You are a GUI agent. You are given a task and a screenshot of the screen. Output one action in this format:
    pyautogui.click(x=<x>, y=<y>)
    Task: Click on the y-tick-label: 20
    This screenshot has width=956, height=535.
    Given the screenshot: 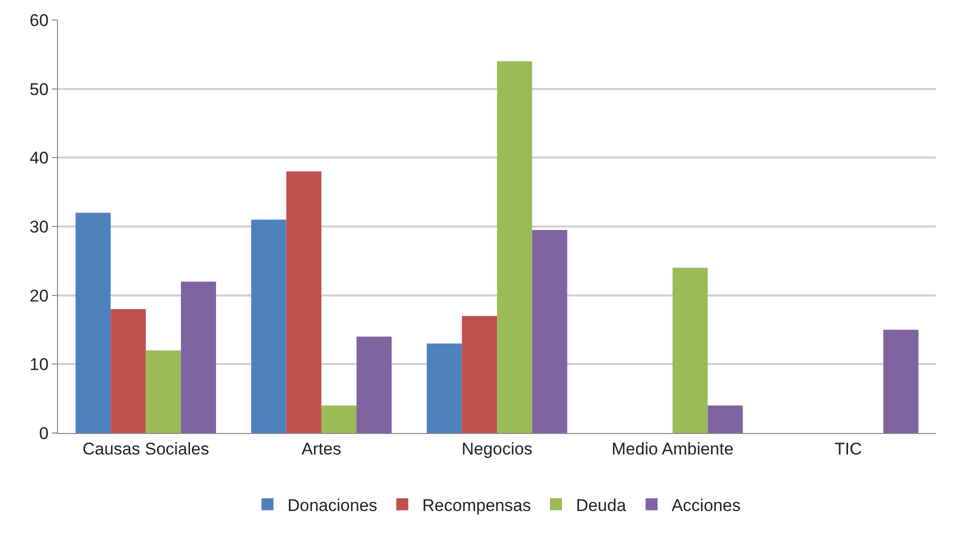 What is the action you would take?
    pyautogui.click(x=39, y=296)
    